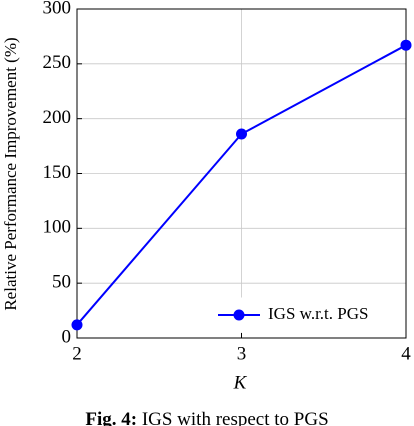 The image size is (414, 426). I want to click on y-tick-label: 300, so click(57, 9).